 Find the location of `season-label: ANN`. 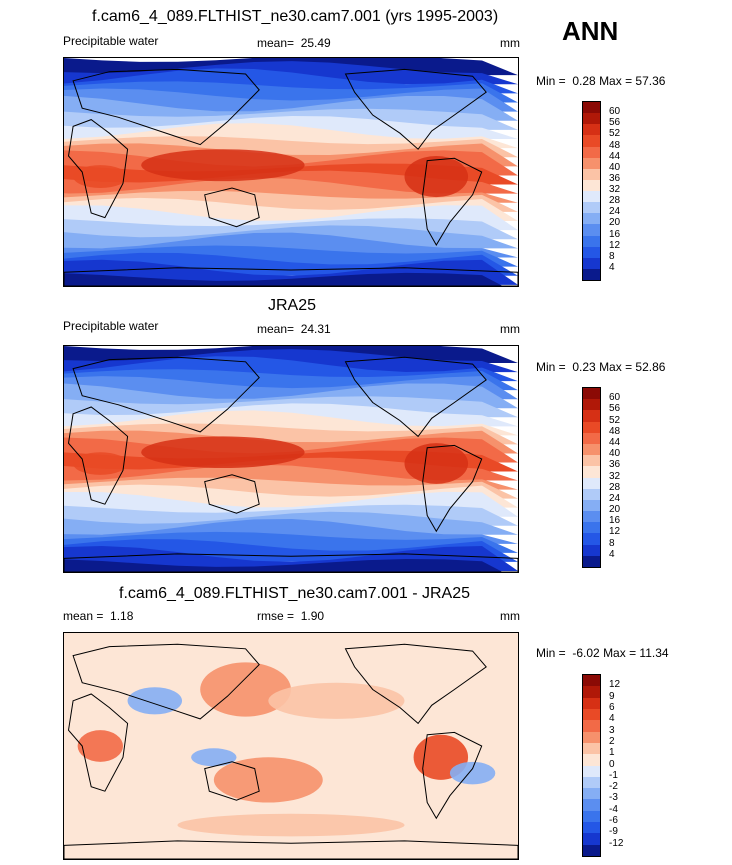

season-label: ANN is located at coordinates (590, 31).